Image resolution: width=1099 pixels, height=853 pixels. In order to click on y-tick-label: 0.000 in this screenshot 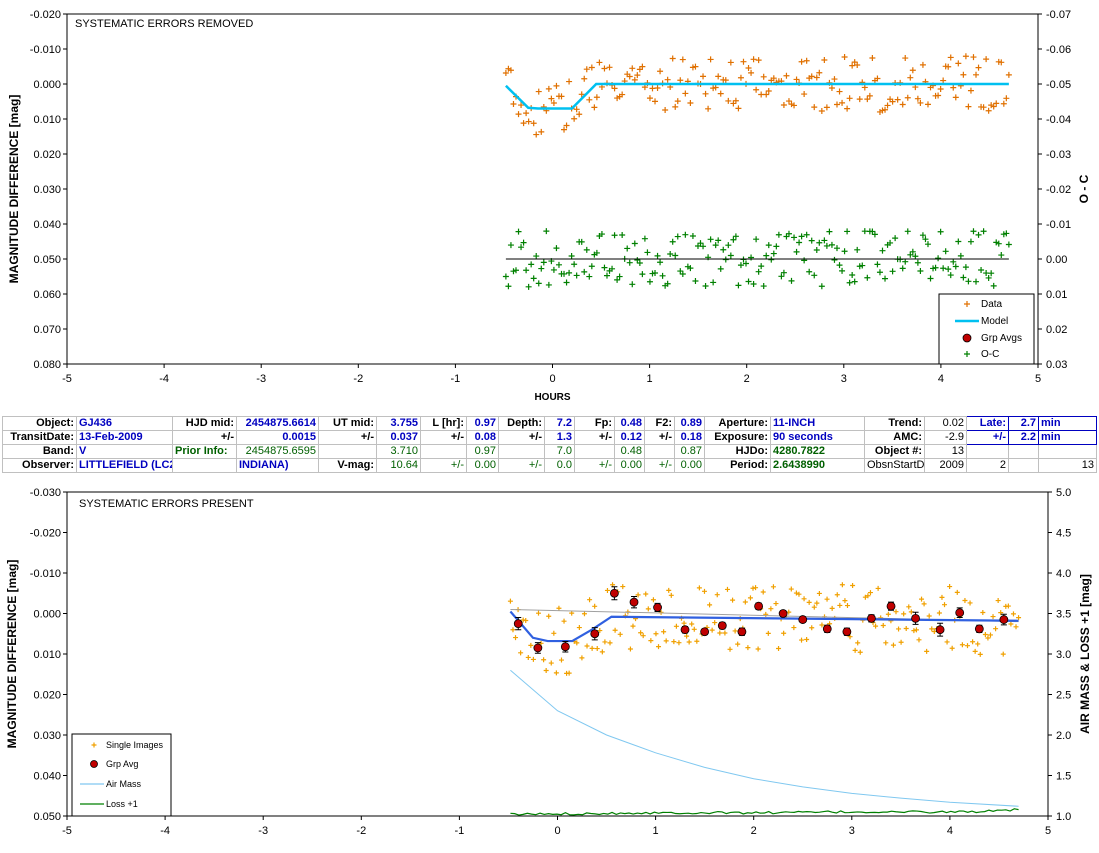, I will do `click(47, 615)`.